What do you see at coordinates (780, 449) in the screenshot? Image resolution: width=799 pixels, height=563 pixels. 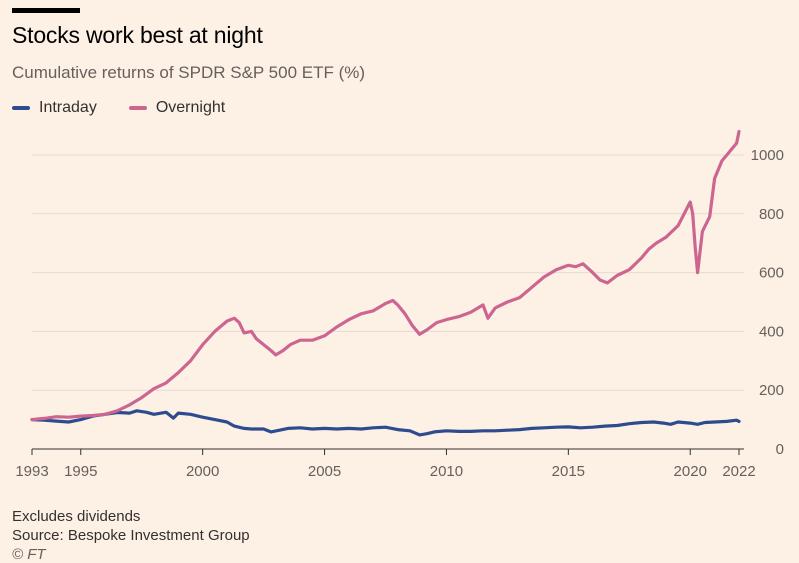 I see `y-tick-label-0: 0` at bounding box center [780, 449].